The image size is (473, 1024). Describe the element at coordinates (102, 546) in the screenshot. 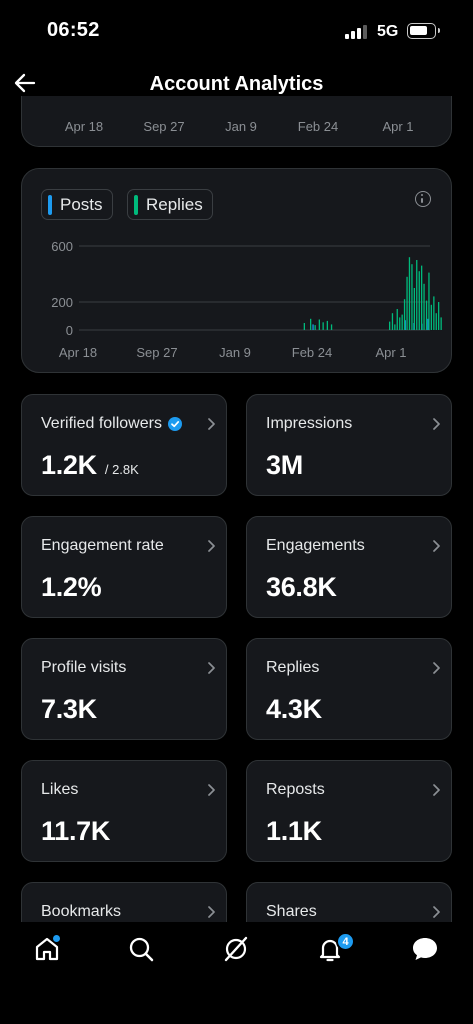

I see `metric-label: Engagement rate` at that location.